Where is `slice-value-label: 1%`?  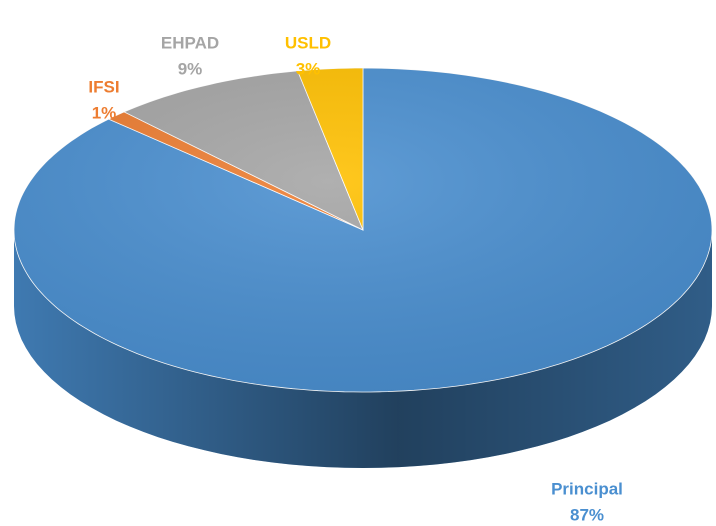
slice-value-label: 1% is located at coordinates (104, 112).